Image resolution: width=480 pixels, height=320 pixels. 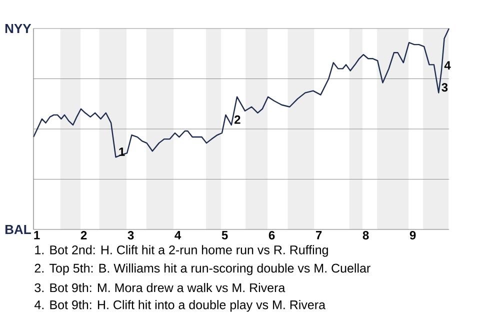 What do you see at coordinates (271, 235) in the screenshot?
I see `x-tick-label: 6` at bounding box center [271, 235].